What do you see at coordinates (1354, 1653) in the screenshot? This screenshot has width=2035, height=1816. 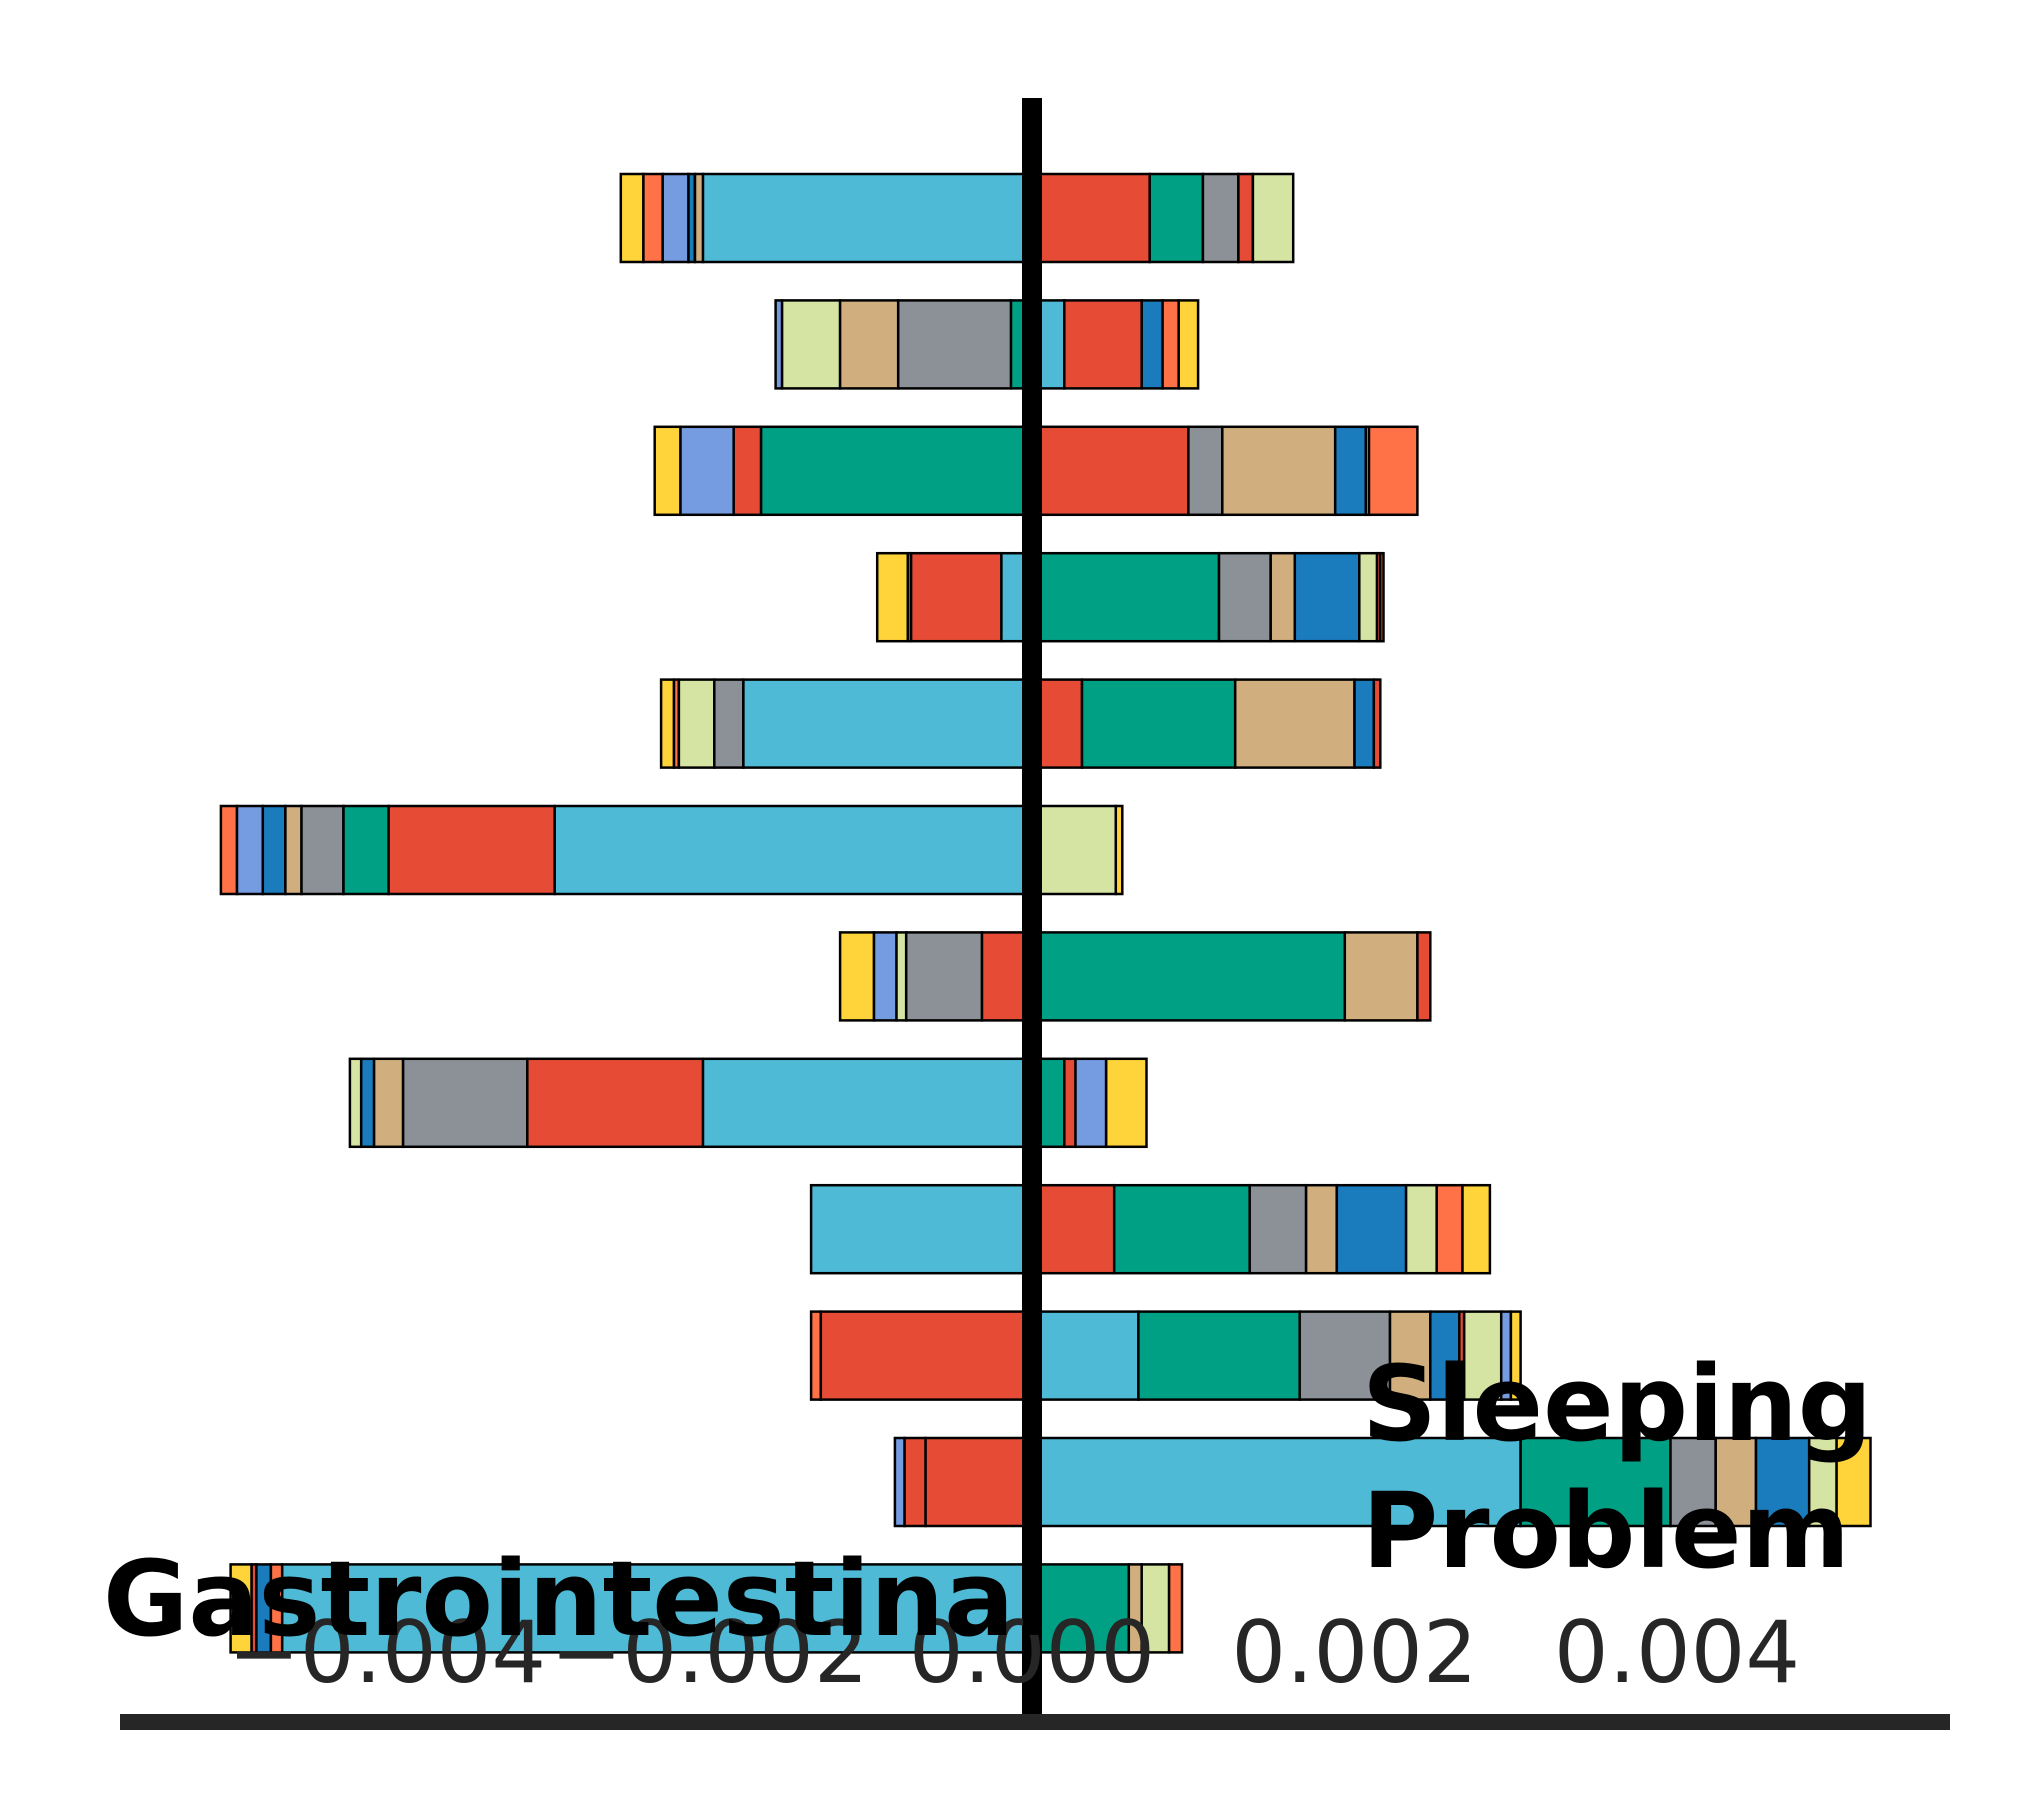 I see `x-tick-label: 0.002` at bounding box center [1354, 1653].